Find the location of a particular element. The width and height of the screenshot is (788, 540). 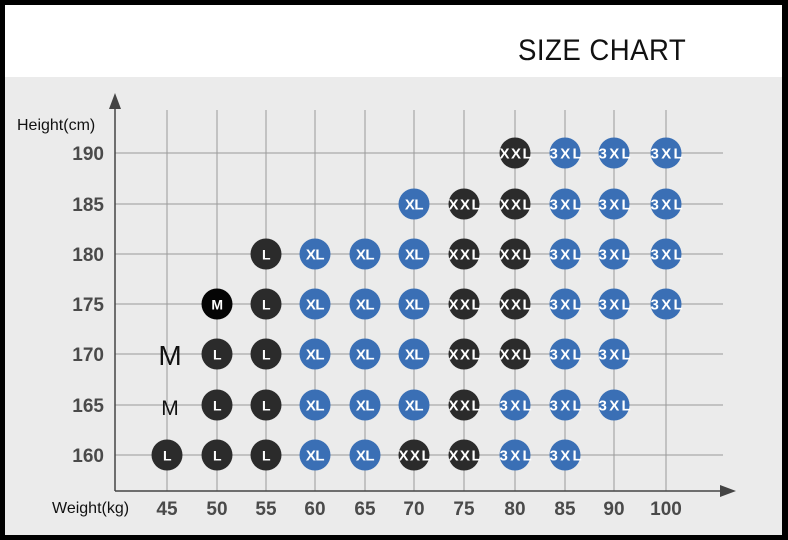

y-tick-label: 160 is located at coordinates (88, 456).